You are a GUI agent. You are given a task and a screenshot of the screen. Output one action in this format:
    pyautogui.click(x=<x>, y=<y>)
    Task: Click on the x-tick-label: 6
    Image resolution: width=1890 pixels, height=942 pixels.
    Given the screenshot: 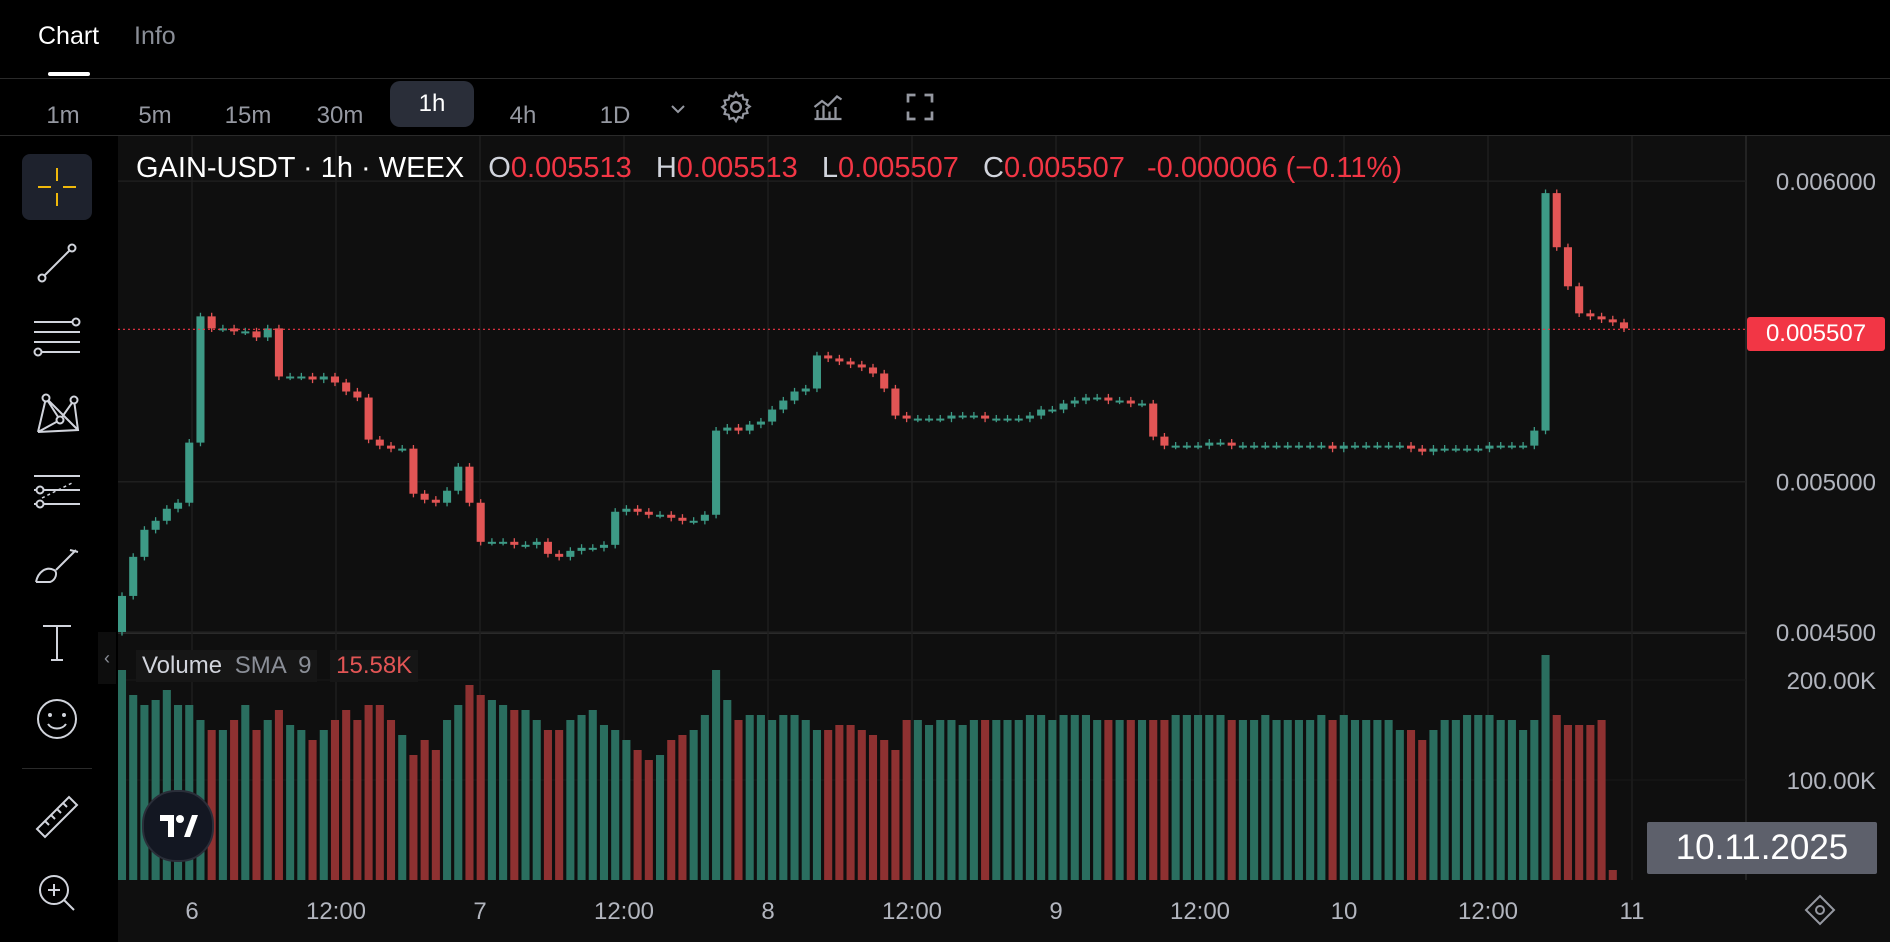 What is the action you would take?
    pyautogui.click(x=191, y=911)
    